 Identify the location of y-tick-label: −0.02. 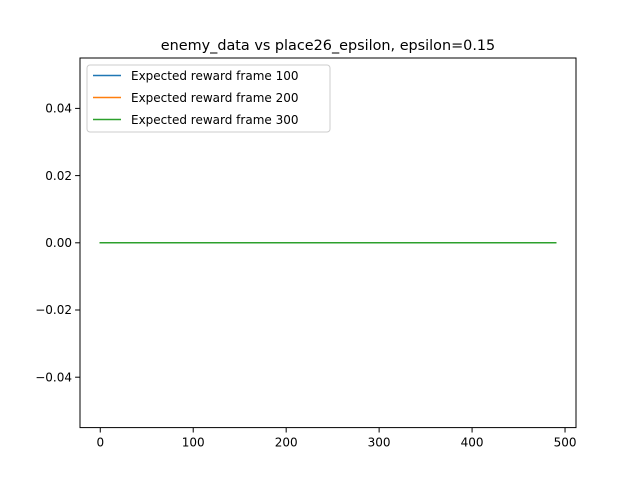
(53, 310).